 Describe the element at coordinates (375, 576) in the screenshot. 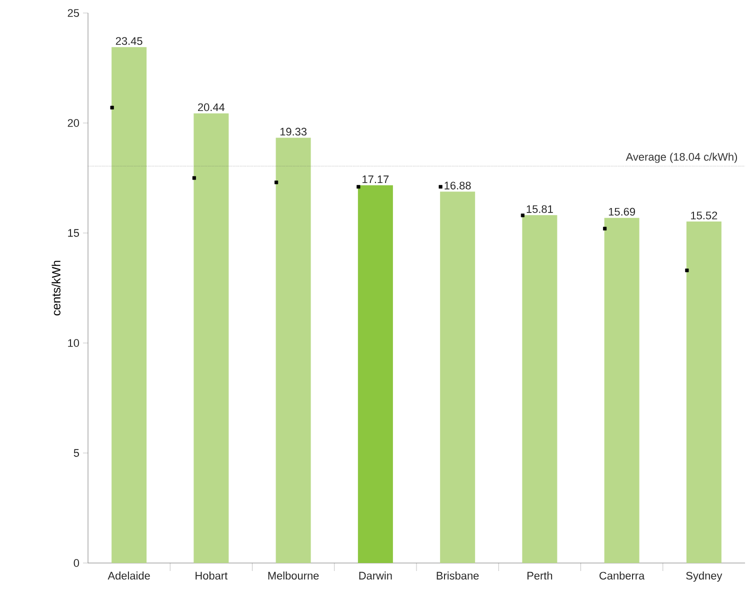

I see `x-tick-label: Darwin` at that location.